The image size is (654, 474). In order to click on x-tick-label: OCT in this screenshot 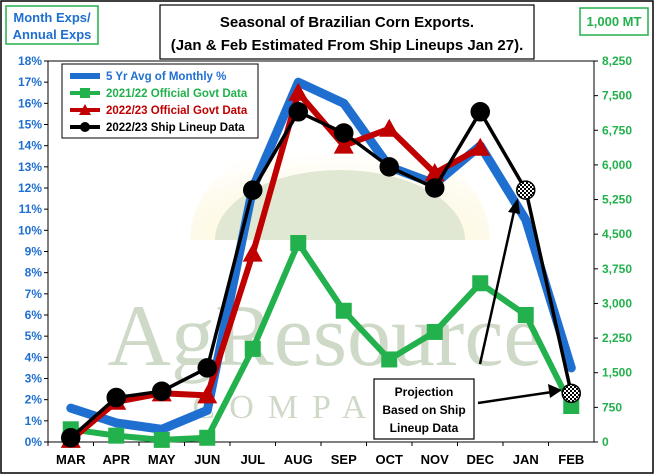, I will do `click(390, 459)`.